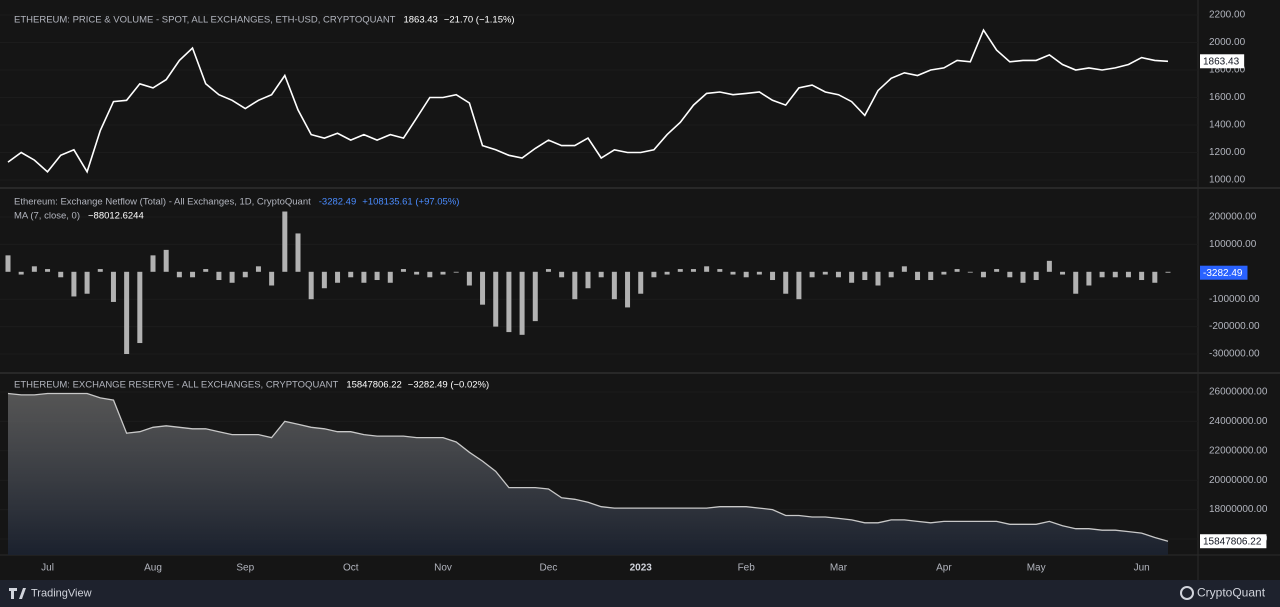  Describe the element at coordinates (116, 216) in the screenshot. I see `ma-value: −88012.6244` at that location.